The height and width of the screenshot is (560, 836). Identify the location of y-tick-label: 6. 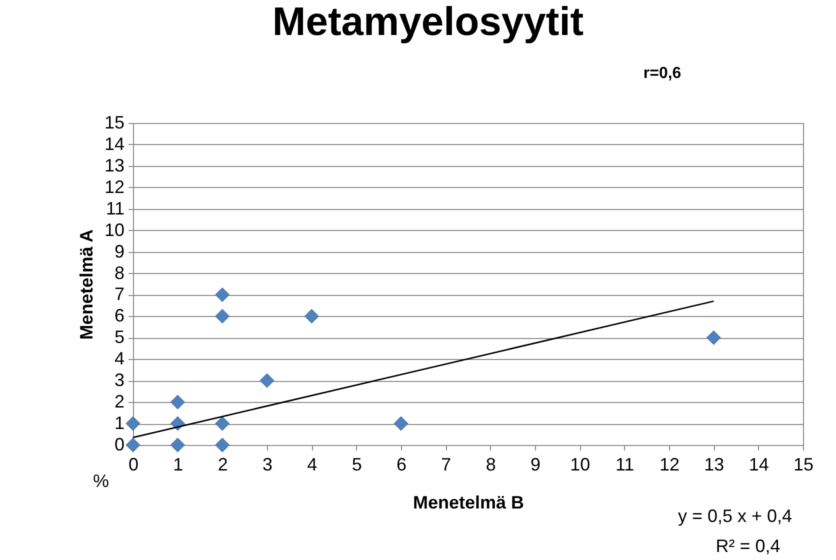
(119, 316).